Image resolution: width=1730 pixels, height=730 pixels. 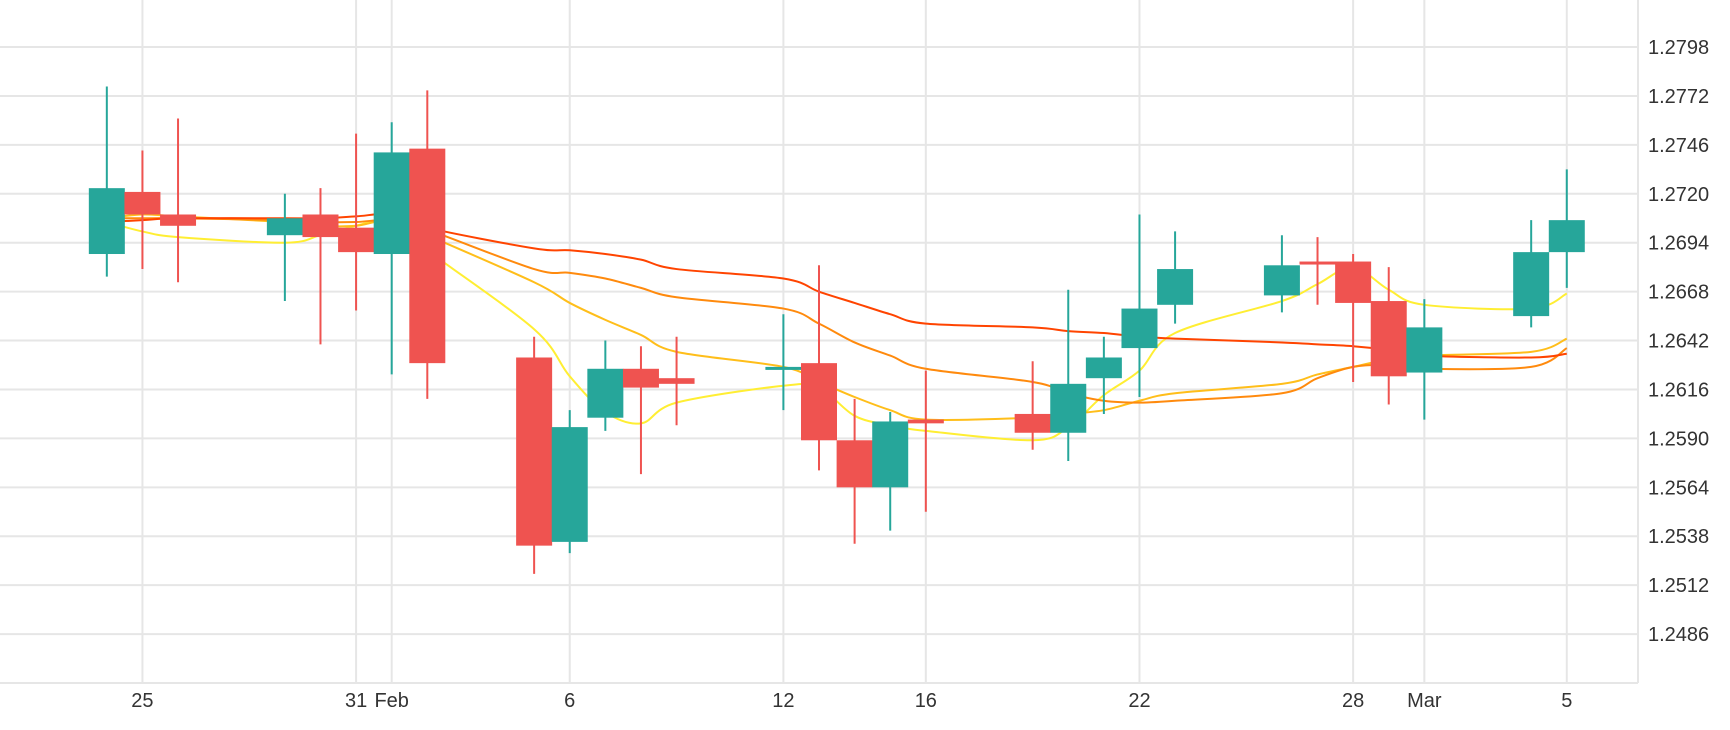 I want to click on x-tick-label: 22, so click(x=1139, y=701).